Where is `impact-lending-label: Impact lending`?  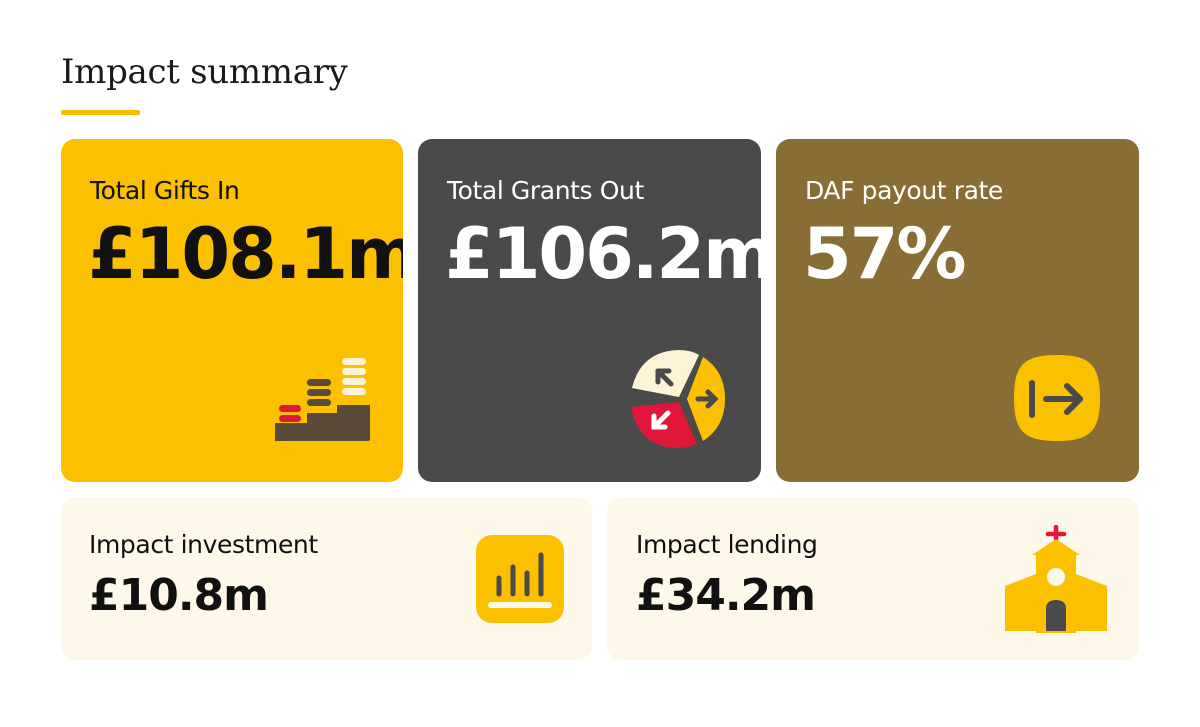 impact-lending-label: Impact lending is located at coordinates (727, 544).